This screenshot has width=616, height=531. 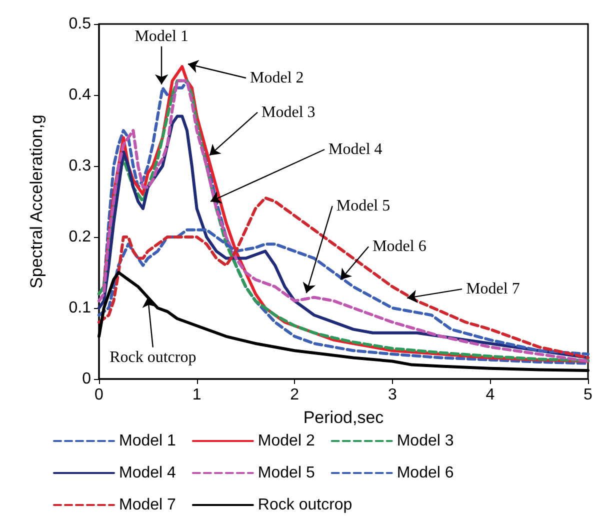 What do you see at coordinates (493, 289) in the screenshot?
I see `annotation: Model 7` at bounding box center [493, 289].